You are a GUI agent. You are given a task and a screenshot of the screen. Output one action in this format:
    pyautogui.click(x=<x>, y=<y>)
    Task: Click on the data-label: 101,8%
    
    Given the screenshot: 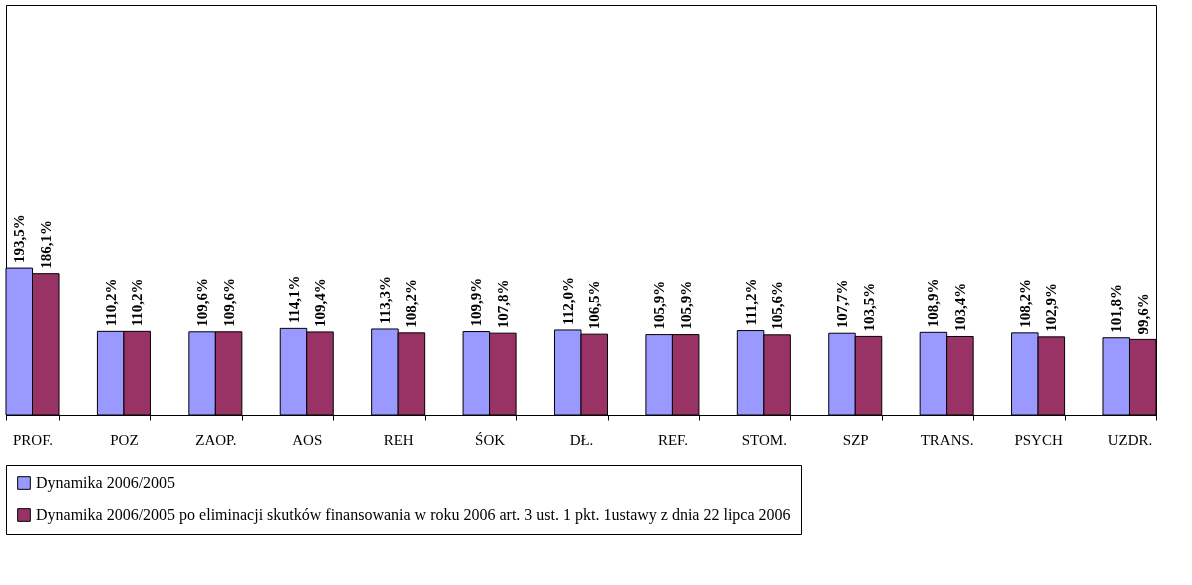 What is the action you would take?
    pyautogui.click(x=1116, y=308)
    